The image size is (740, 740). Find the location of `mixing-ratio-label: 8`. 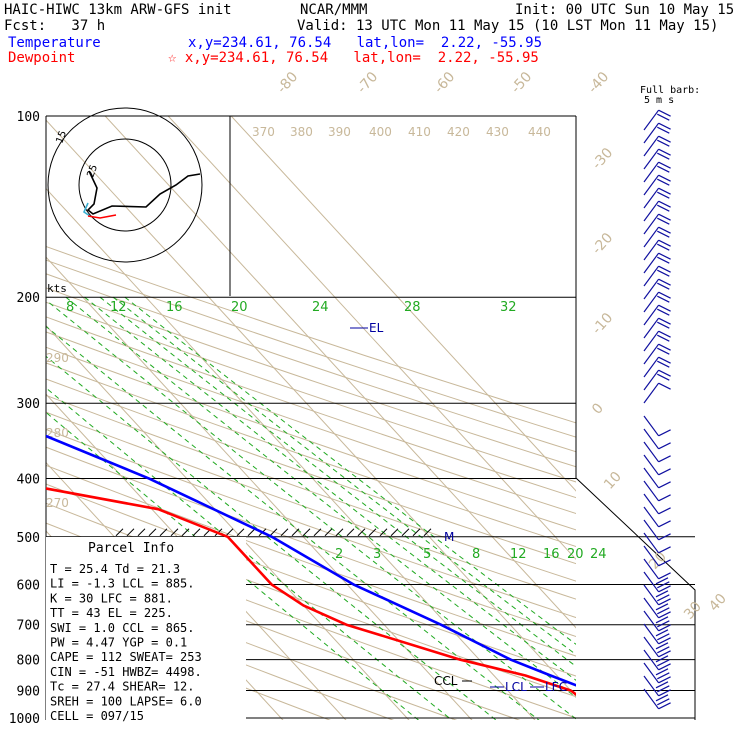

mixing-ratio-label: 8 is located at coordinates (70, 307).